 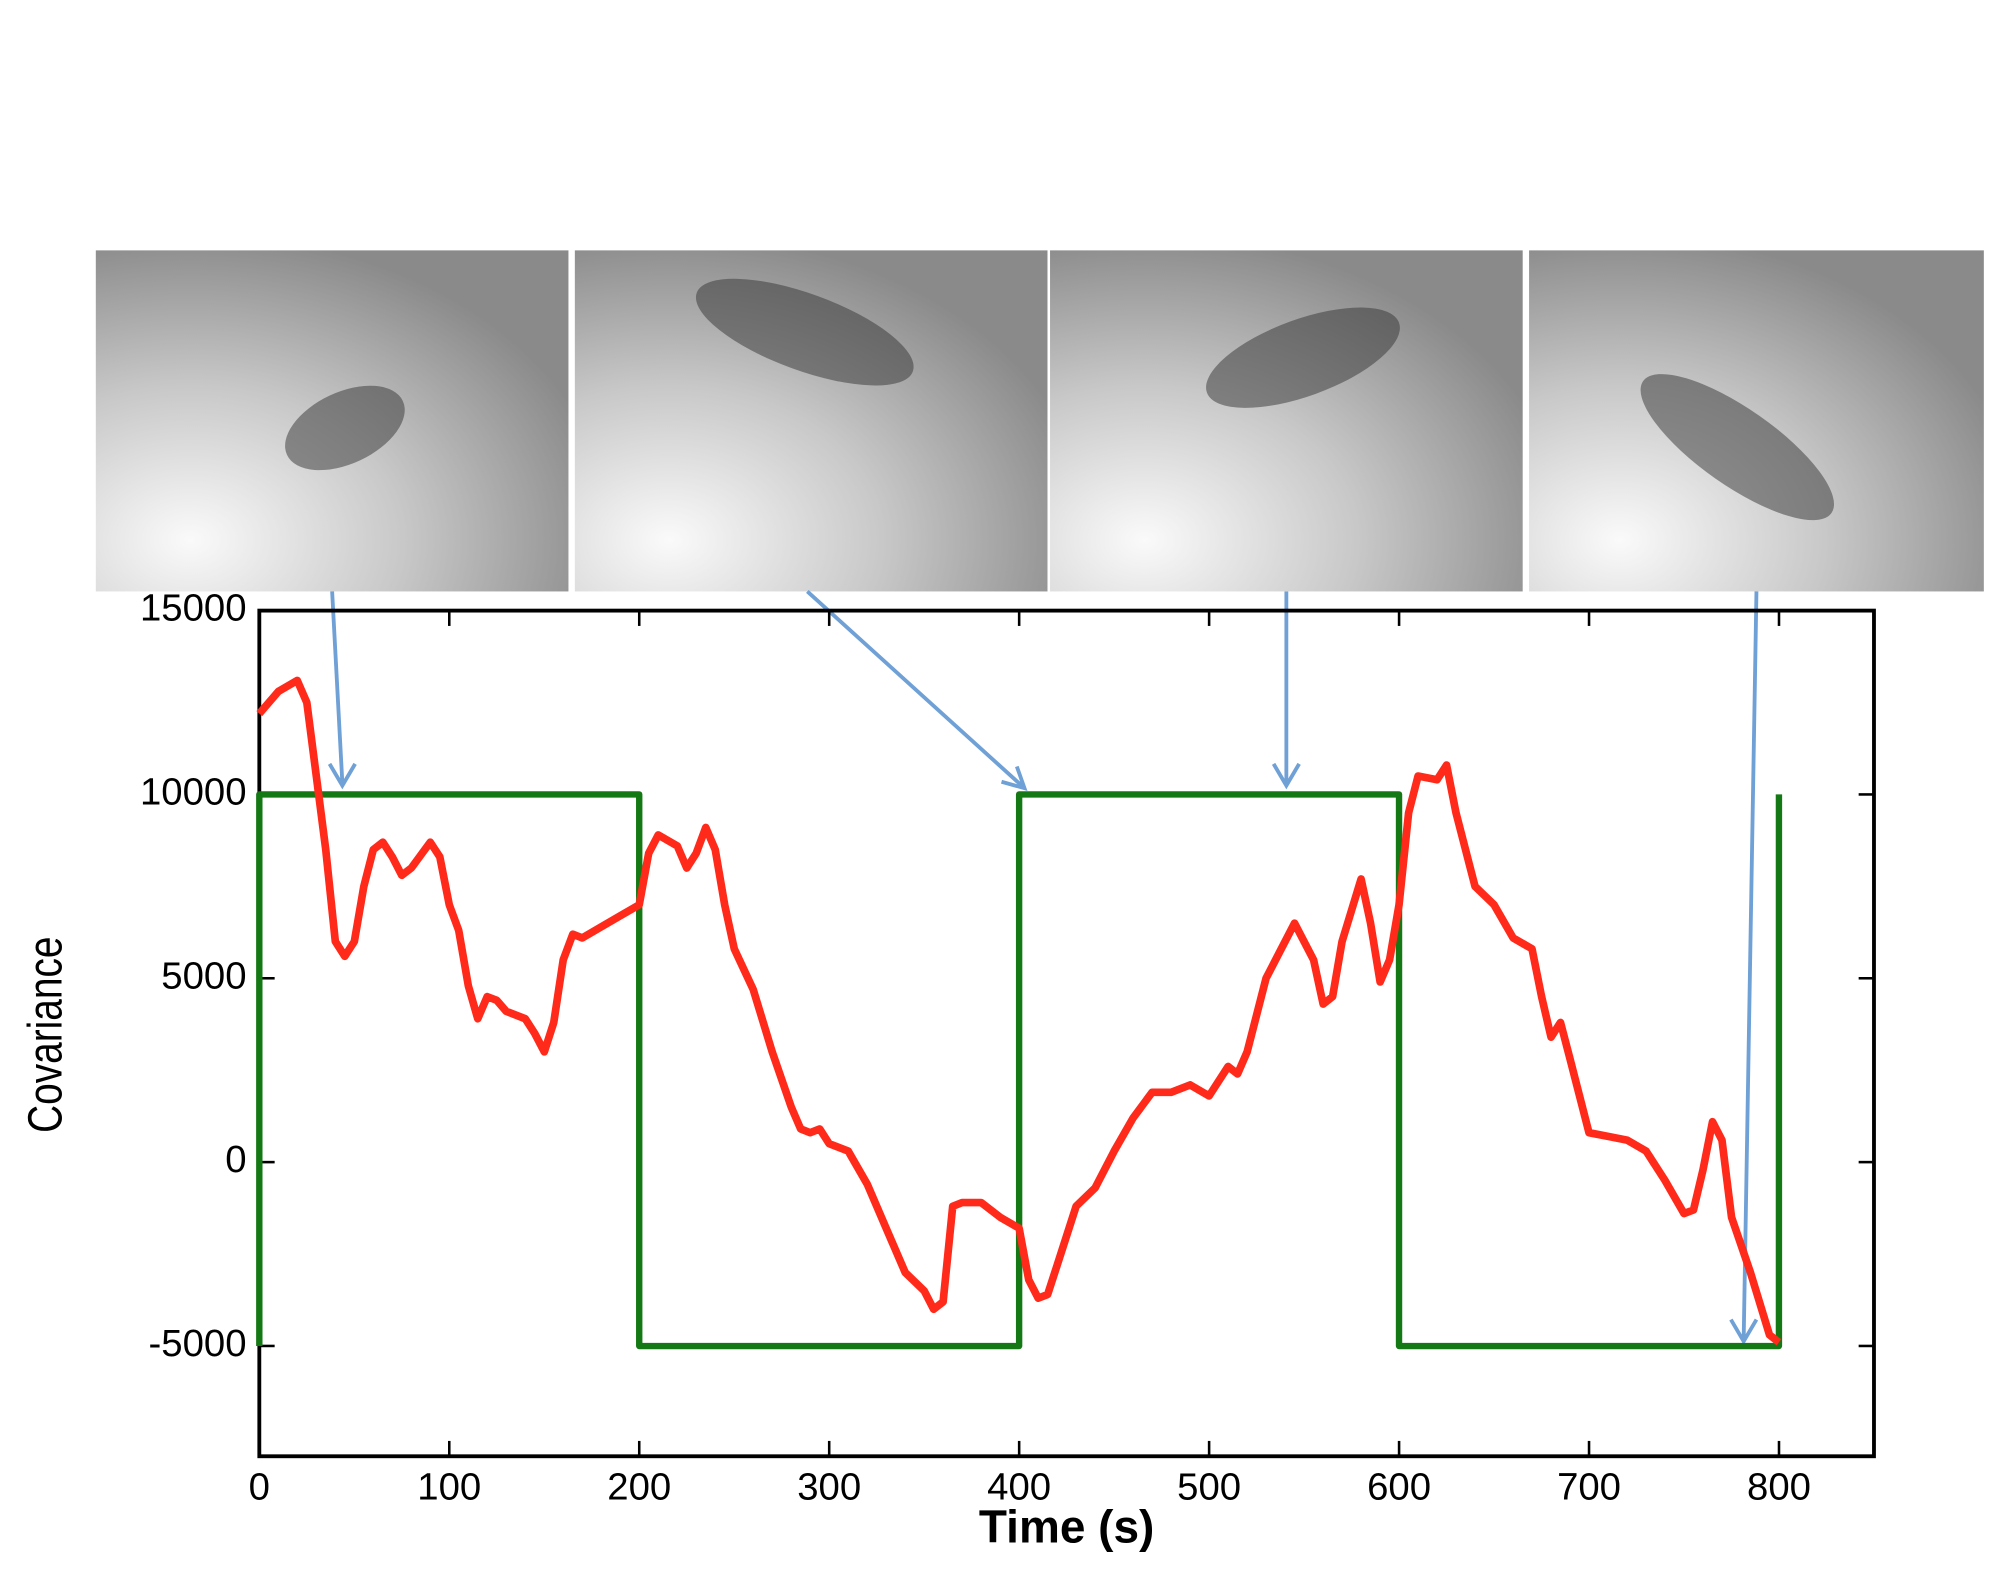 I want to click on x-tick-label: 600, so click(x=1399, y=1487).